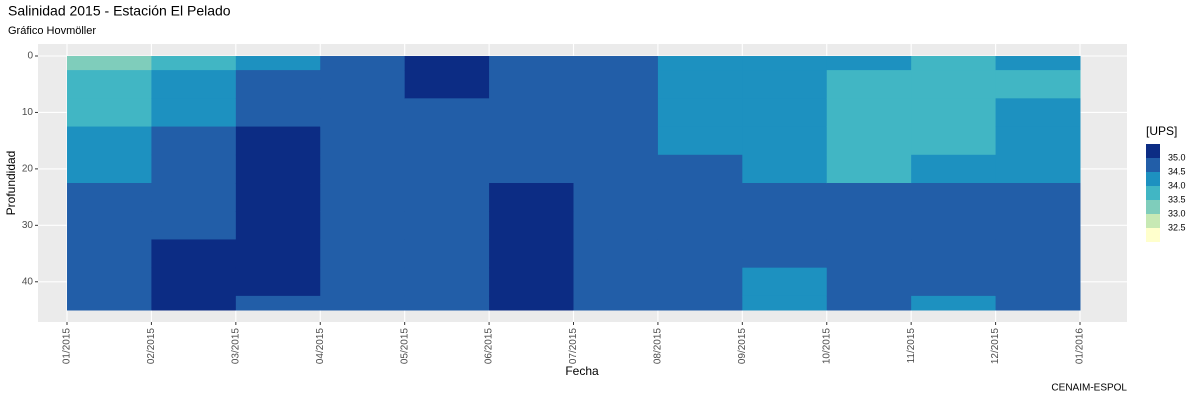  Describe the element at coordinates (11, 183) in the screenshot. I see `y-axis-label: Profundidad` at that location.